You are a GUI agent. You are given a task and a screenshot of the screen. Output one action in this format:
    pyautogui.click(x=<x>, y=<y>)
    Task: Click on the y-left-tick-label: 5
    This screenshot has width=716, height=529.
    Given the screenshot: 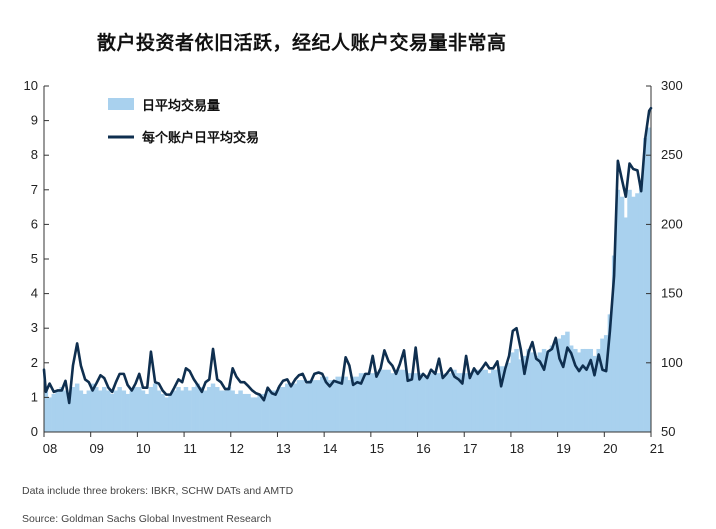 What is the action you would take?
    pyautogui.click(x=34, y=258)
    